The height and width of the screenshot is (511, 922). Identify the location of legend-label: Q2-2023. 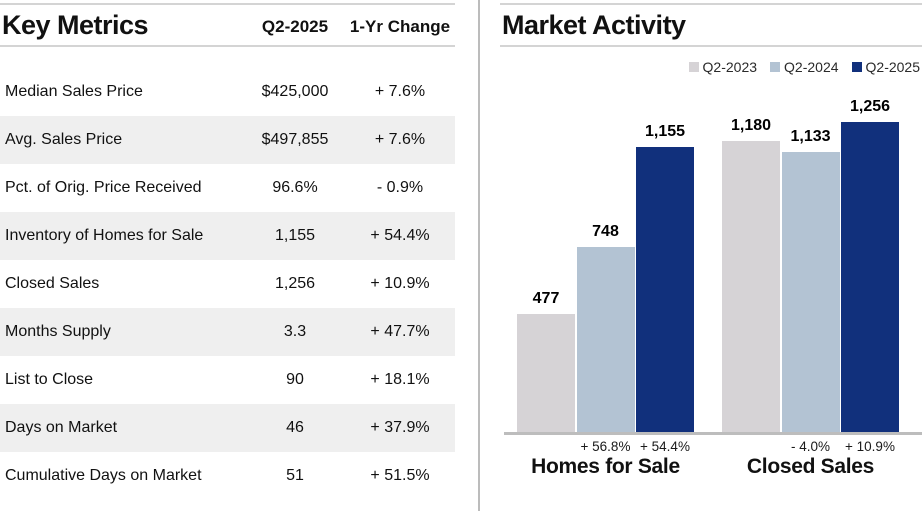
(730, 67).